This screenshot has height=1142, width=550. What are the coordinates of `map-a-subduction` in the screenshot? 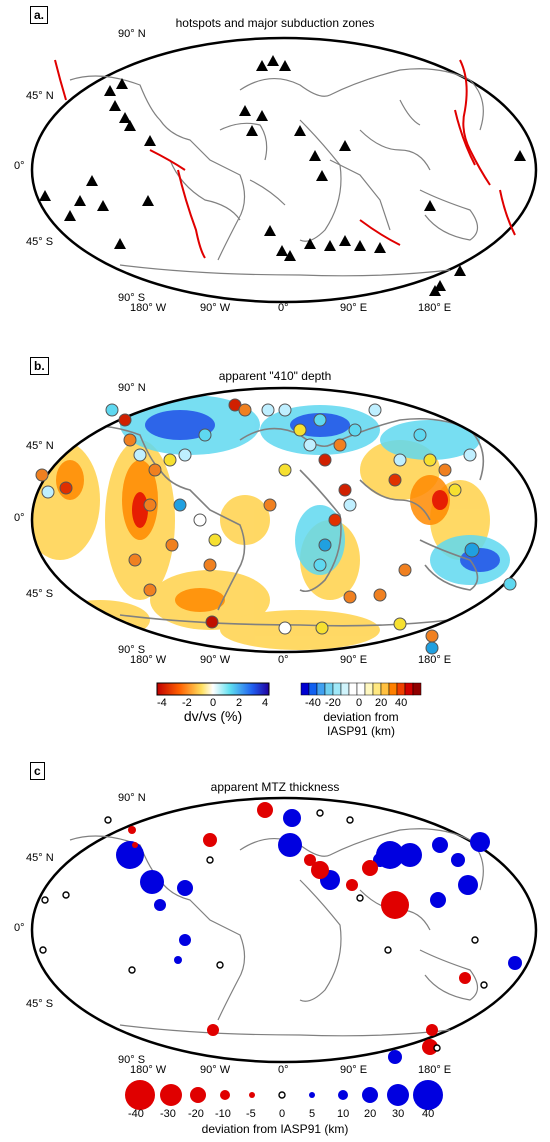 It's located at (285, 159).